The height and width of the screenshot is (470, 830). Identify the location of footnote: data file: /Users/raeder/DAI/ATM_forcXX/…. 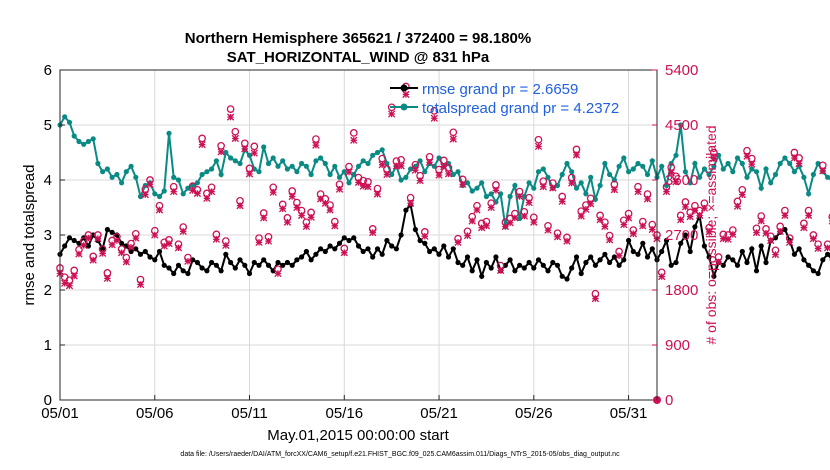
(400, 454).